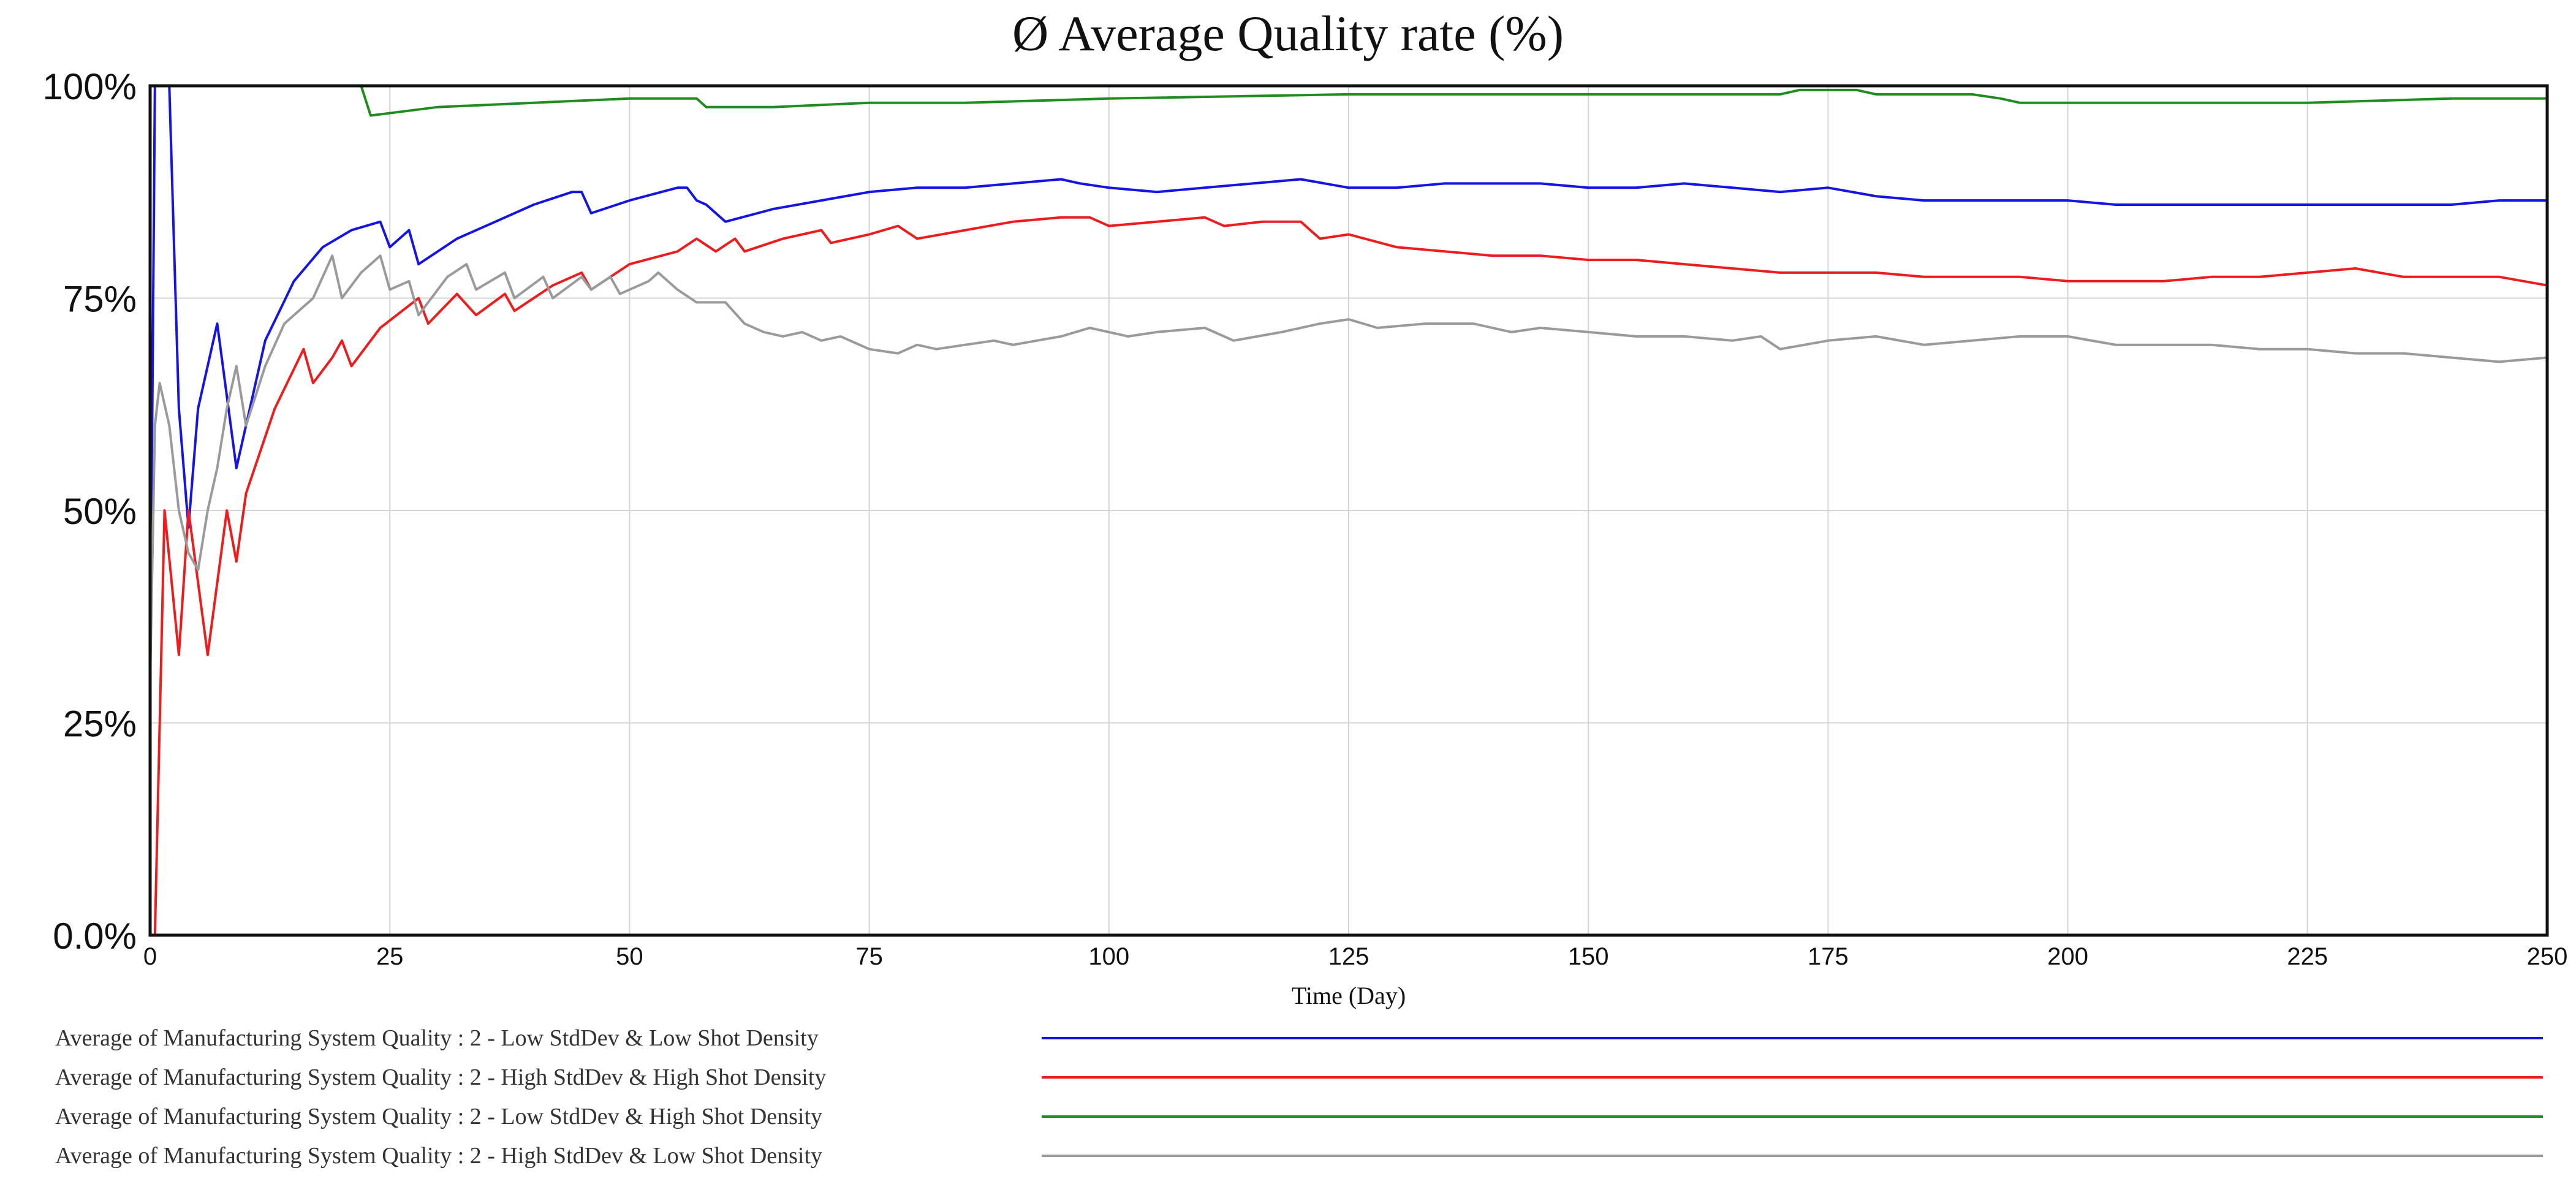 Image resolution: width=2576 pixels, height=1184 pixels. What do you see at coordinates (629, 957) in the screenshot?
I see `x-tick-label: 50` at bounding box center [629, 957].